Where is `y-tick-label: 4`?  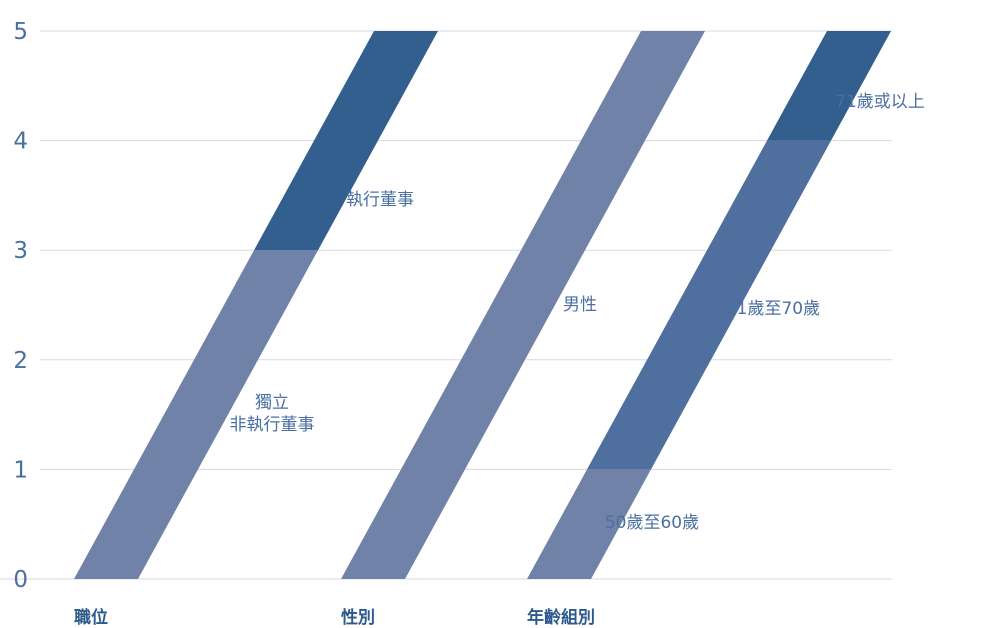 y-tick-label: 4 is located at coordinates (20, 142).